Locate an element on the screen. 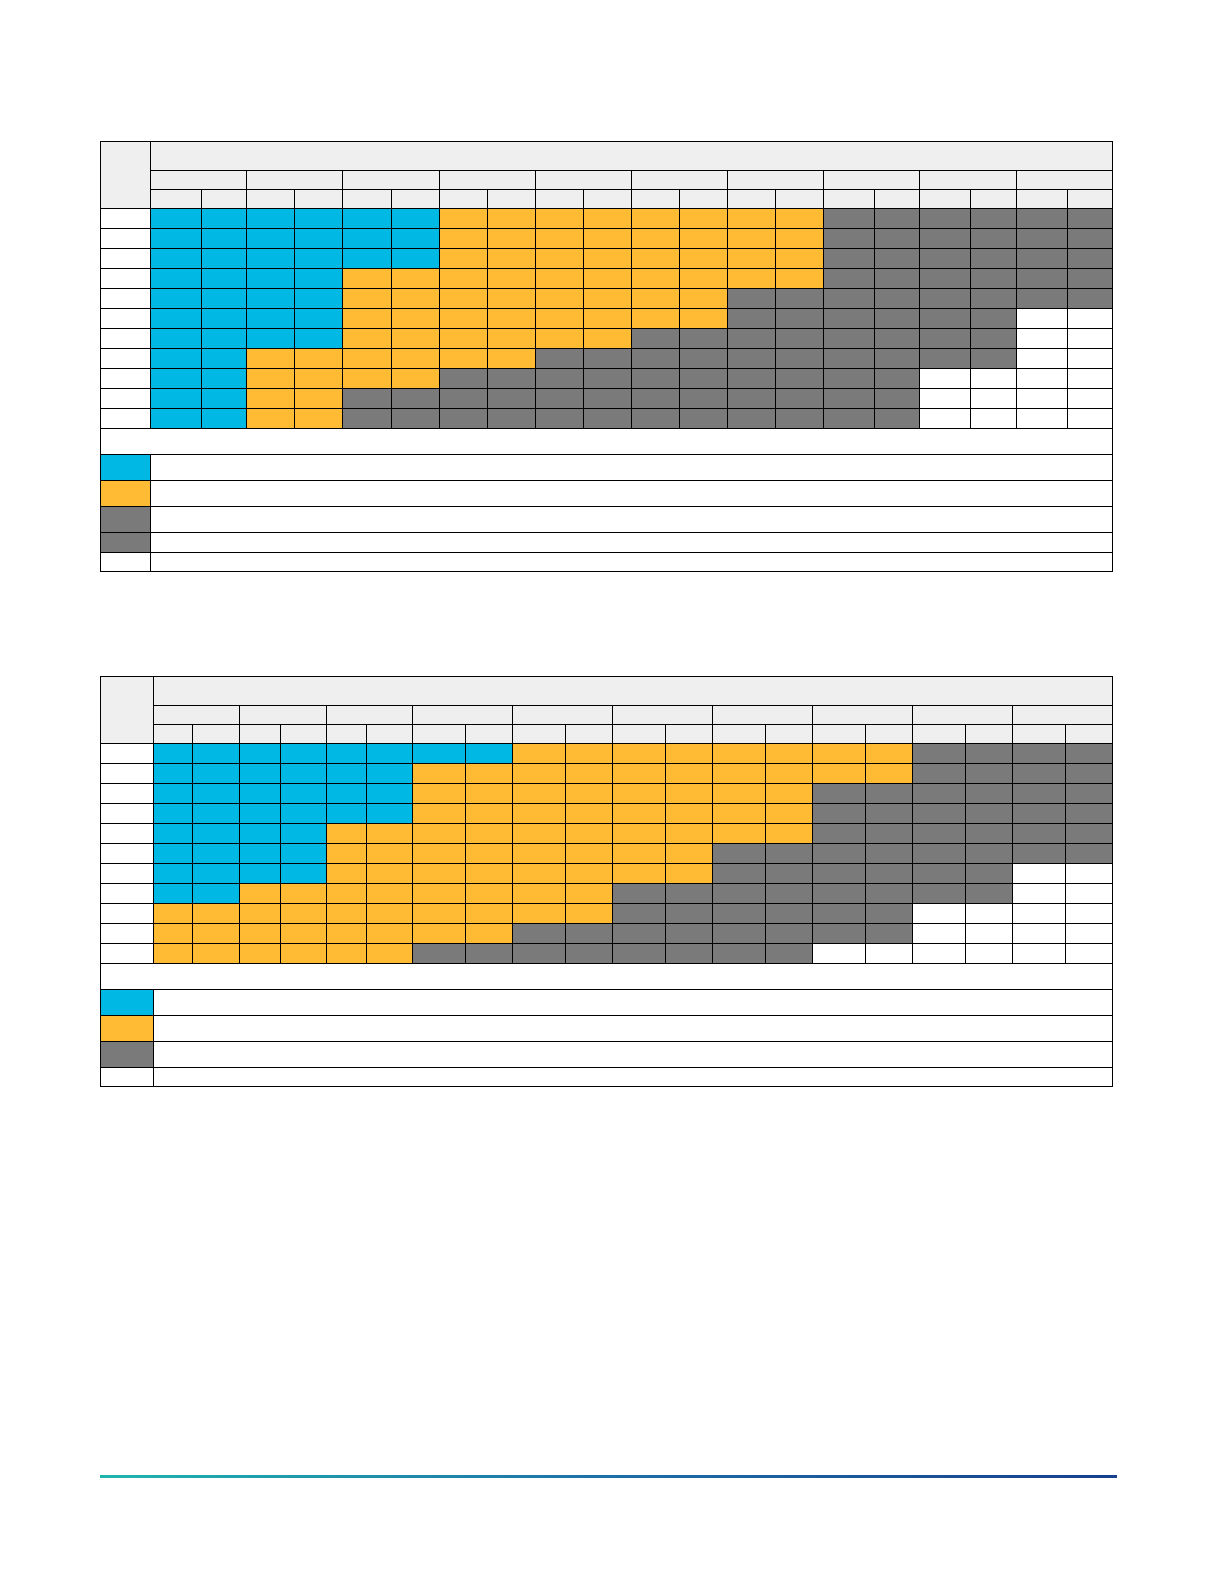 This screenshot has height=1584, width=1224. table-row is located at coordinates (606, 278).